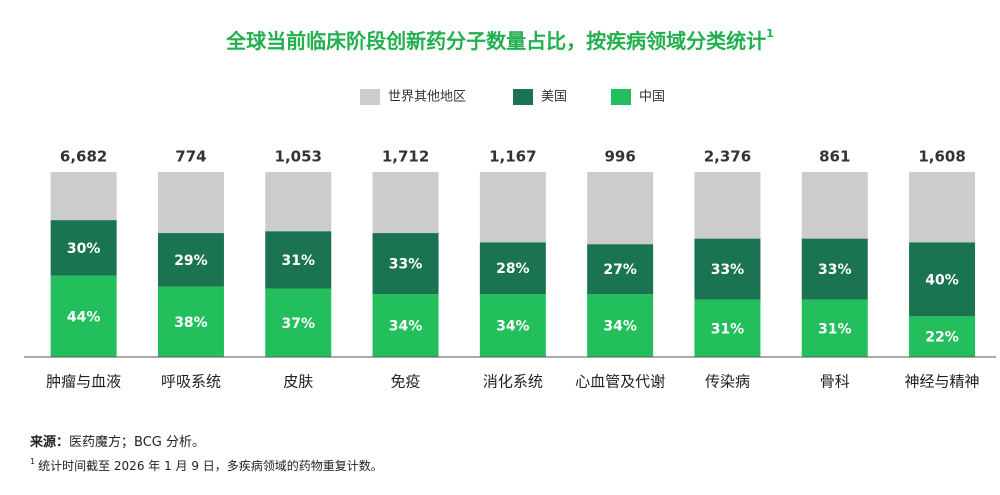 This screenshot has width=1000, height=495. Describe the element at coordinates (298, 157) in the screenshot. I see `total-label: 1,053` at that location.